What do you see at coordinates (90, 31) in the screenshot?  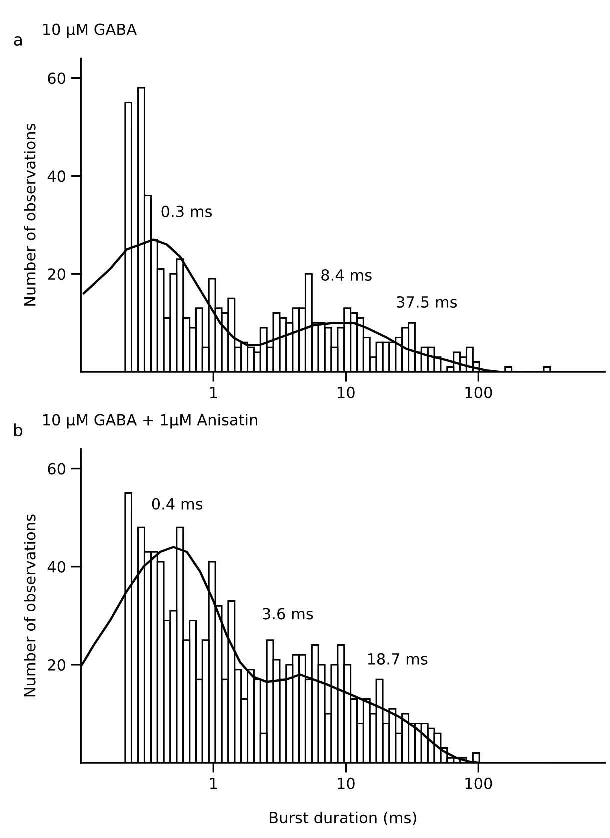 I see `chart-title: 10 μM GABA` at bounding box center [90, 31].